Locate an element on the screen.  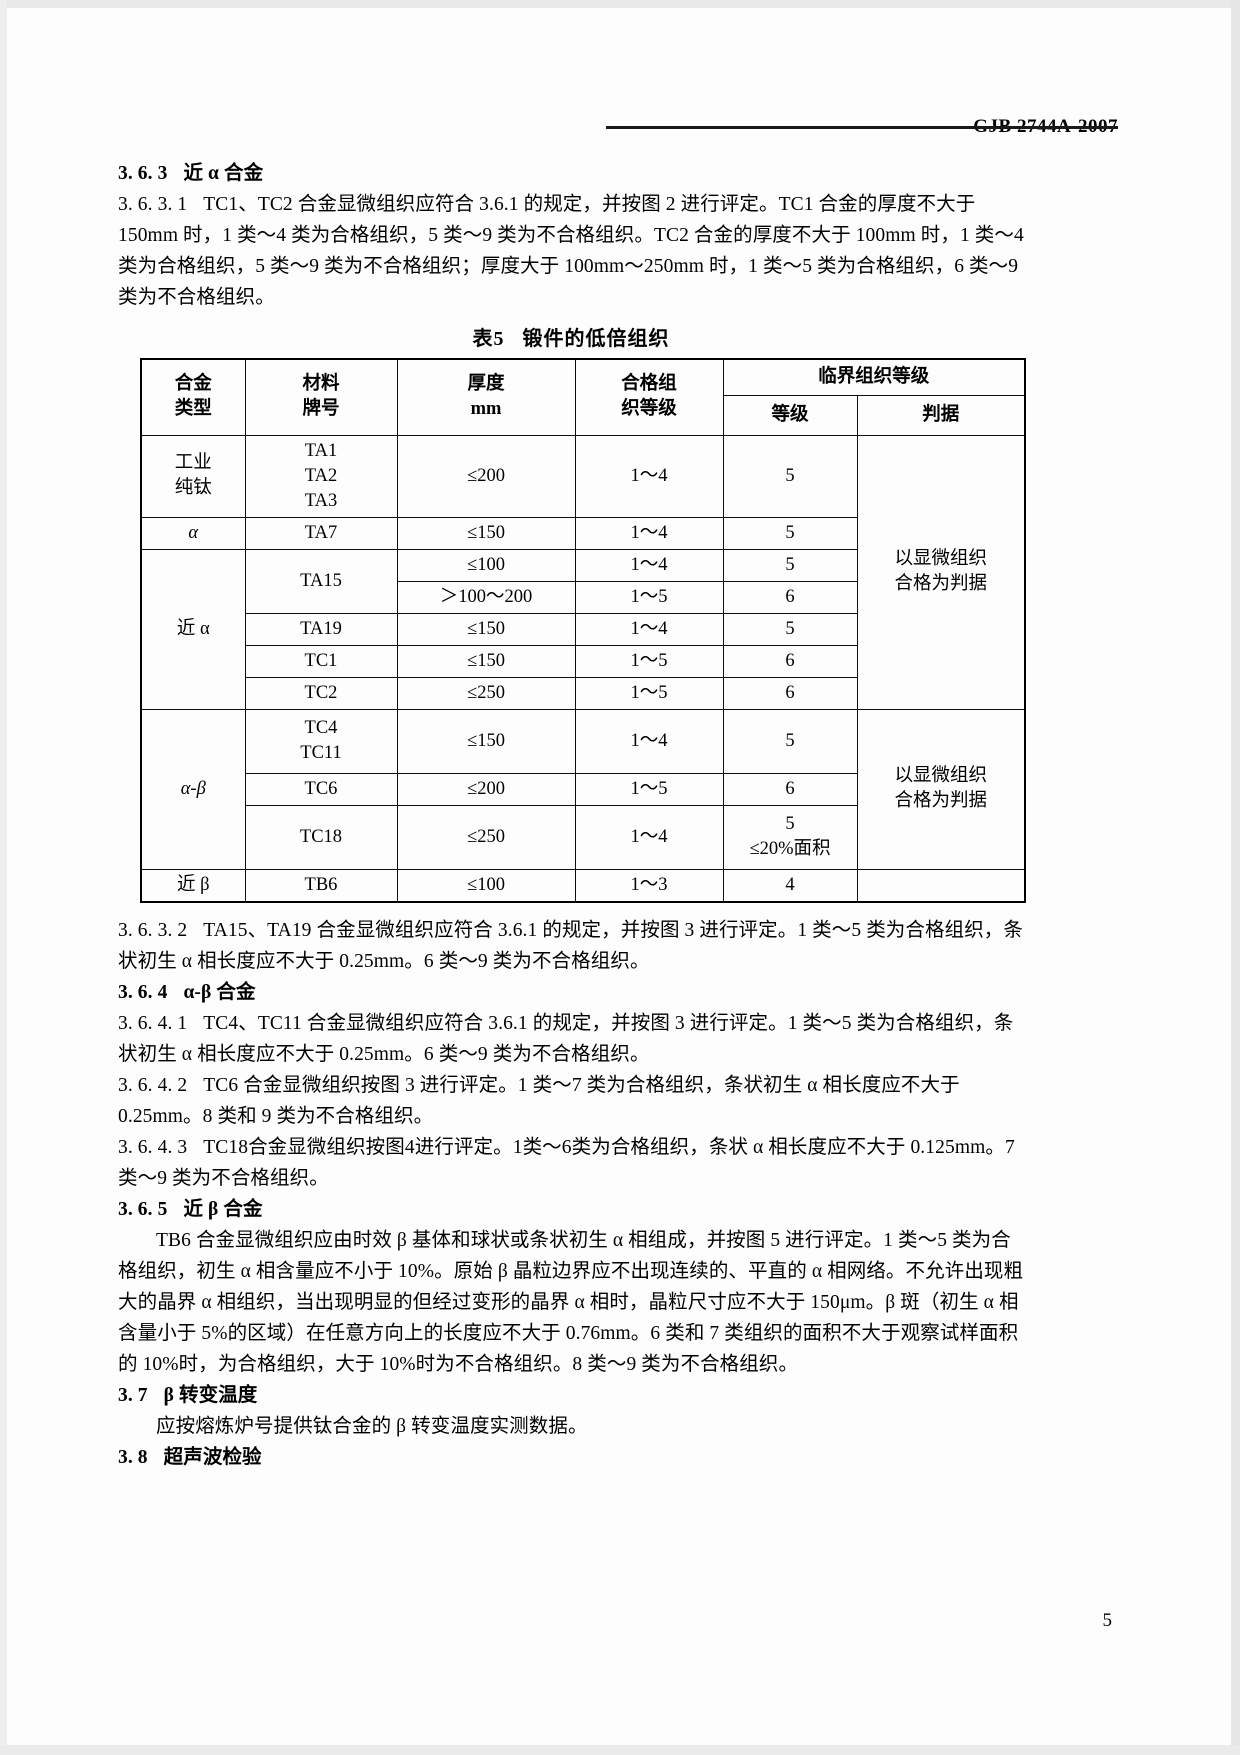
th-alloy-type-line1: 合金 is located at coordinates (193, 384).